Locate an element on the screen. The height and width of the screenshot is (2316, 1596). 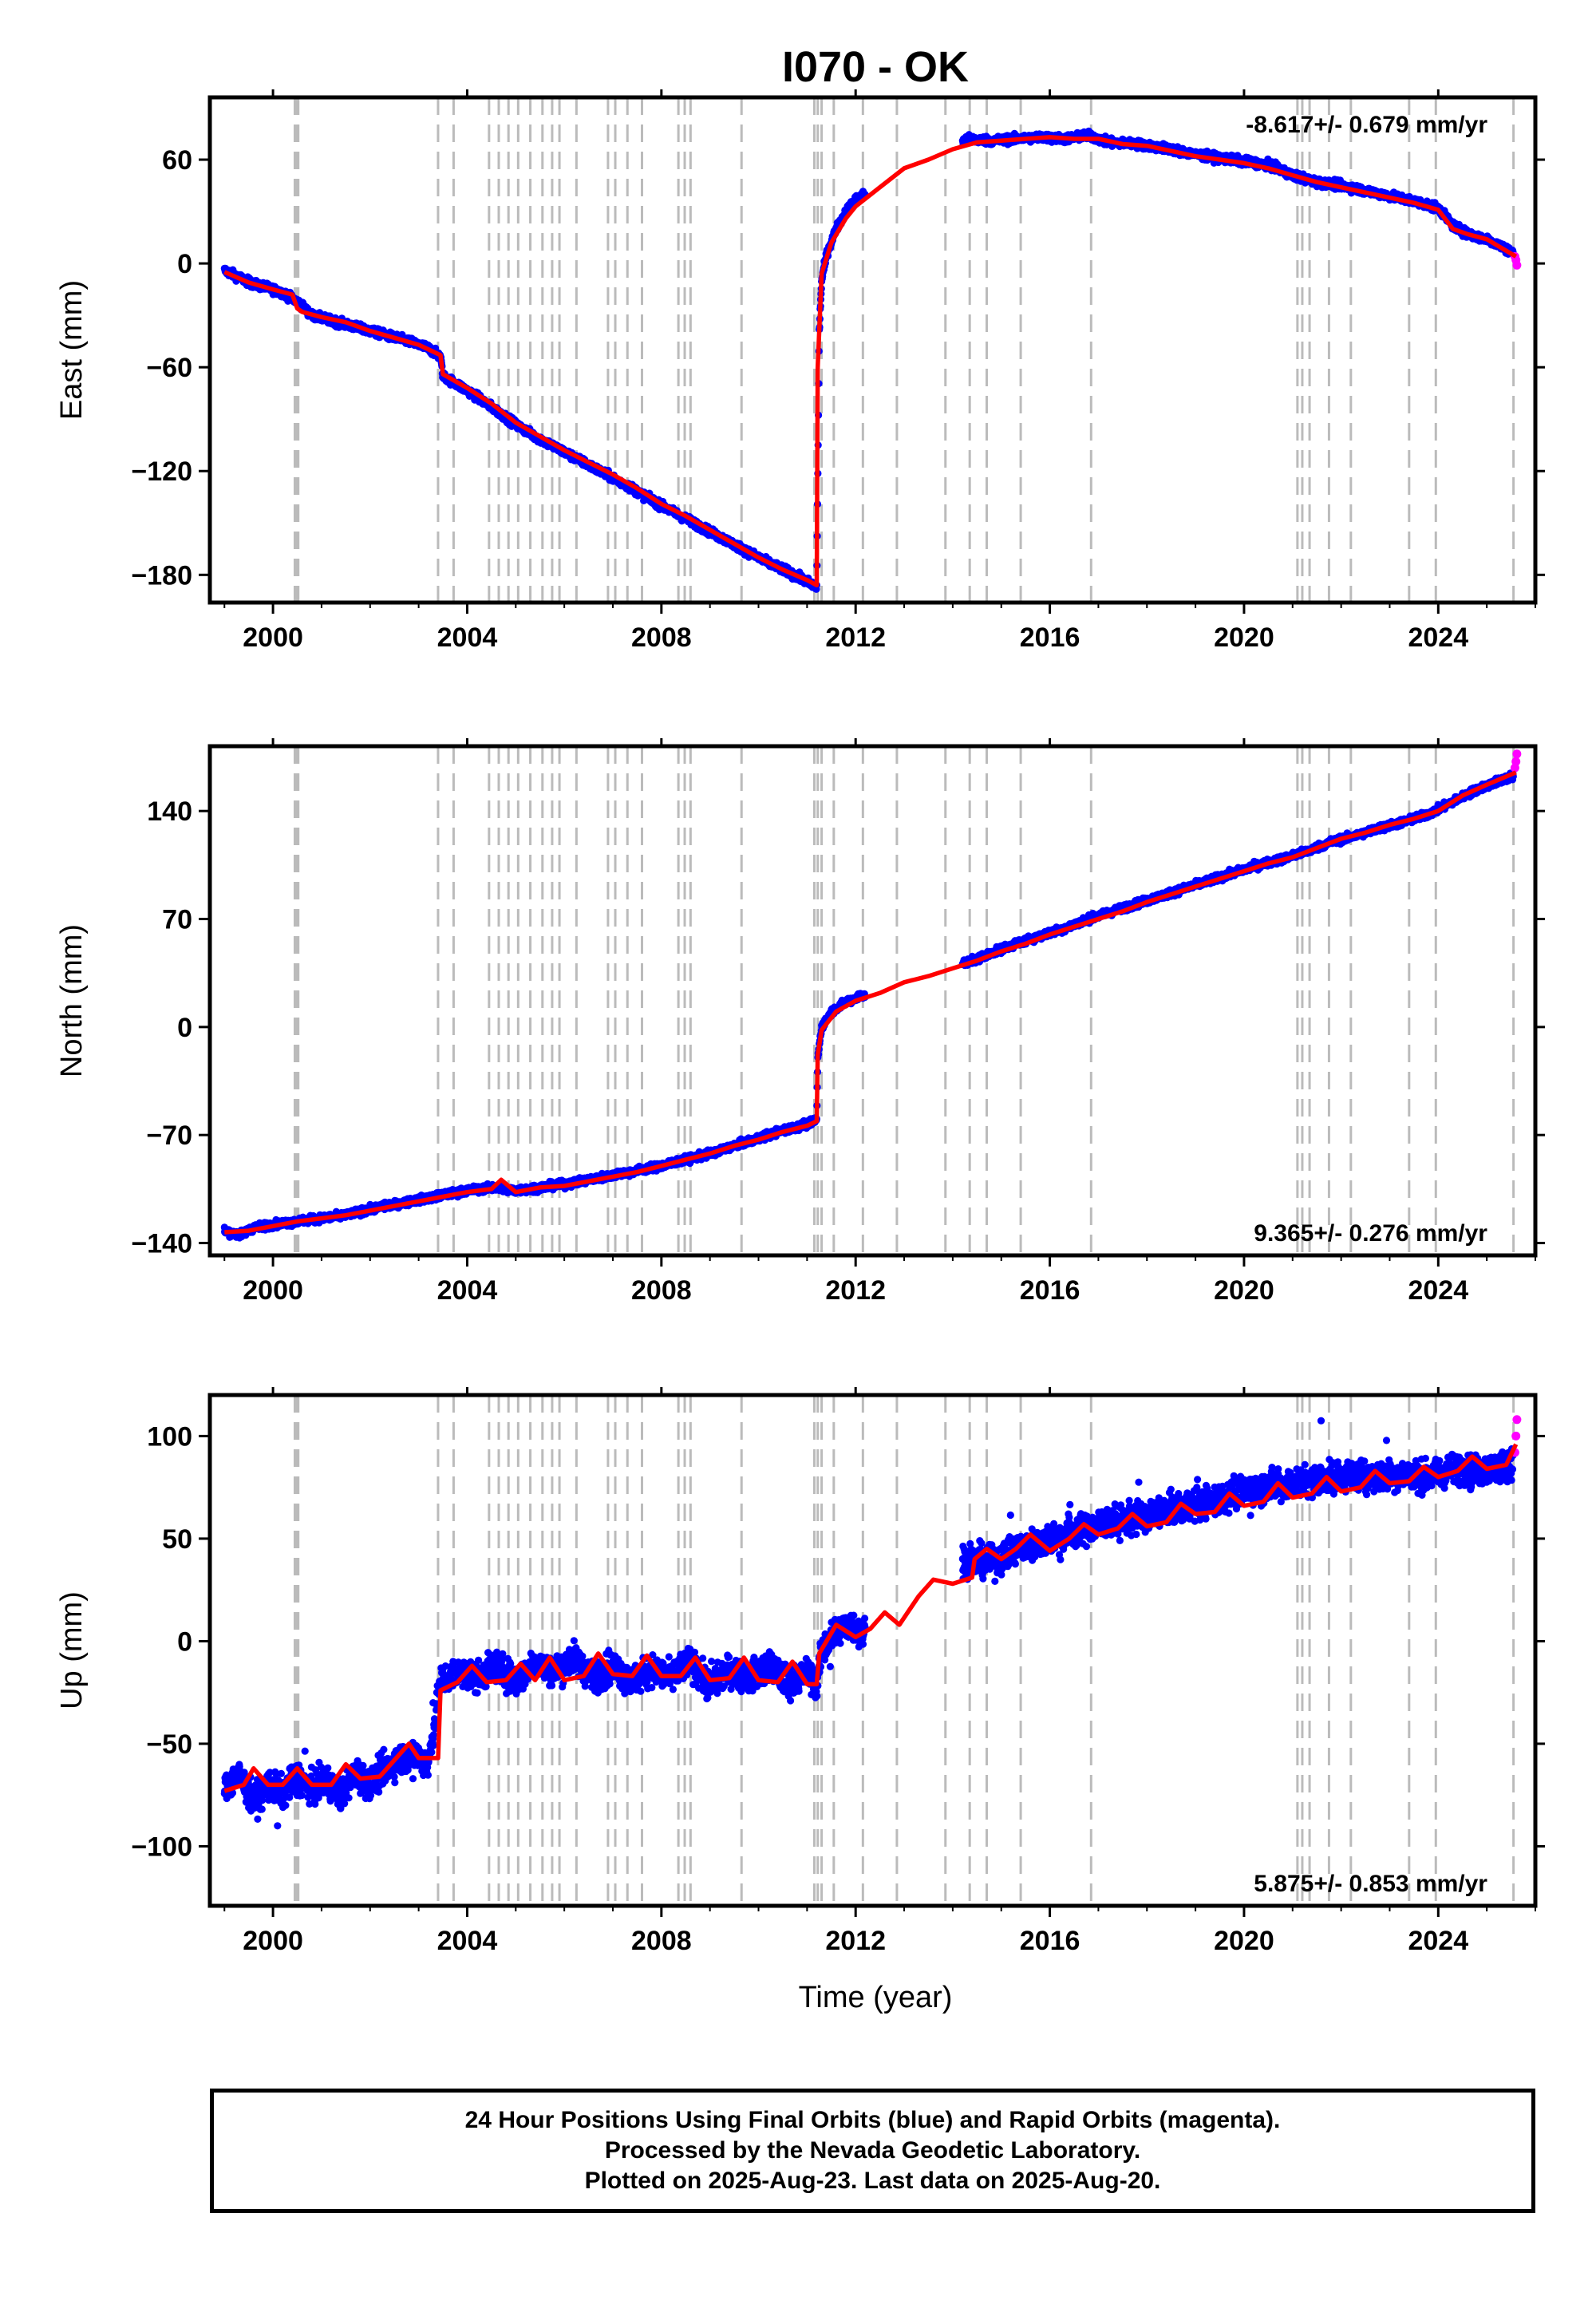
east-x-tick-label: 2012 is located at coordinates (855, 637).